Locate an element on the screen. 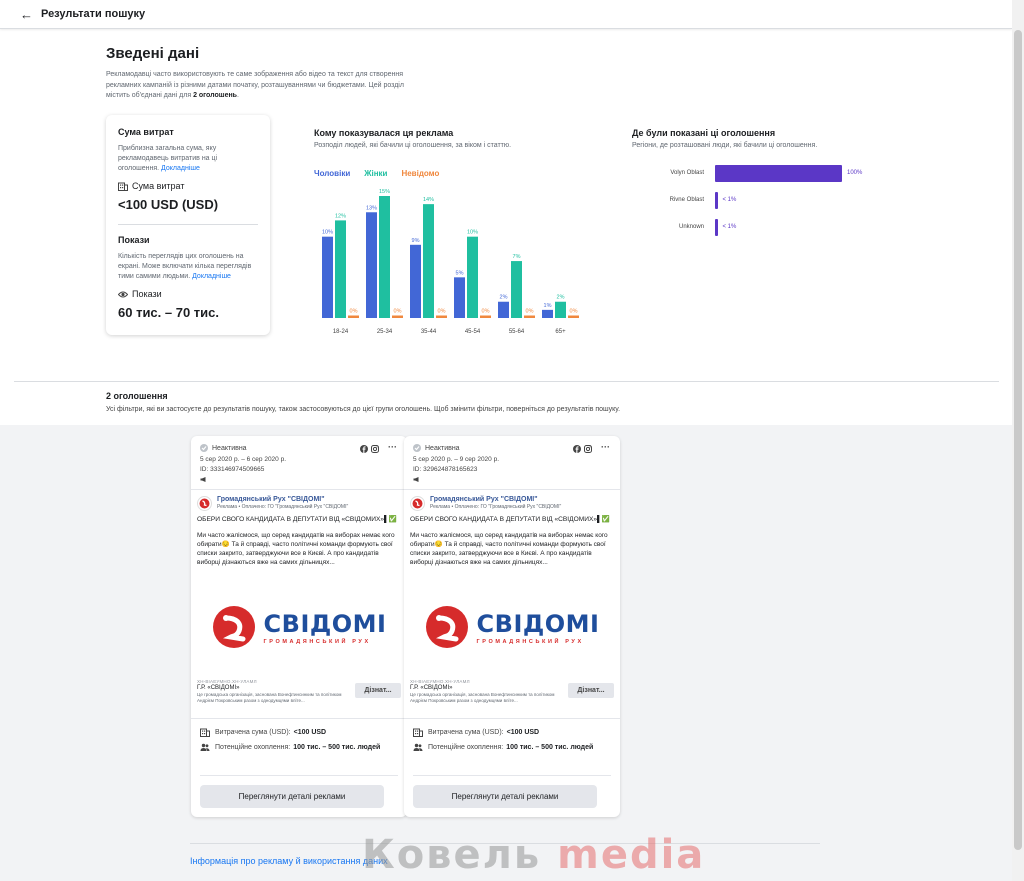 The image size is (1024, 881). region-row: Unknown < 1% is located at coordinates (762, 228).